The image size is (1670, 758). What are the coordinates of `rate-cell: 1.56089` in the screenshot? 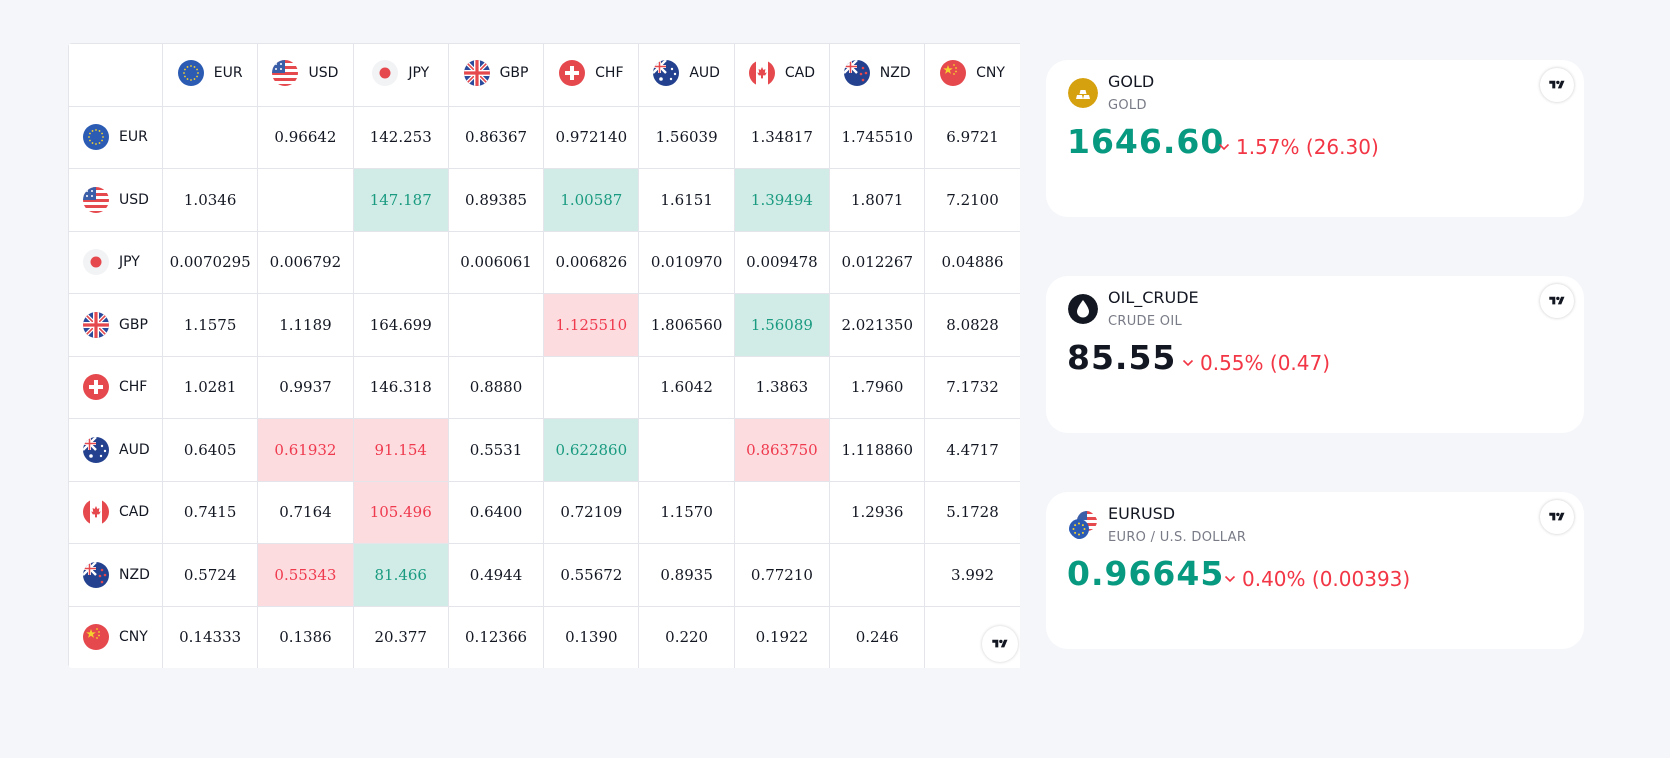 It's located at (782, 325).